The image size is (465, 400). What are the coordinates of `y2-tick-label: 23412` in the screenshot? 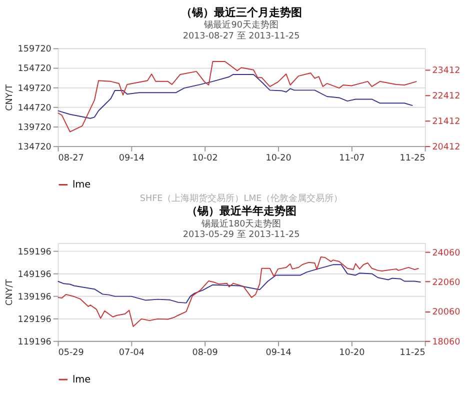 It's located at (446, 71).